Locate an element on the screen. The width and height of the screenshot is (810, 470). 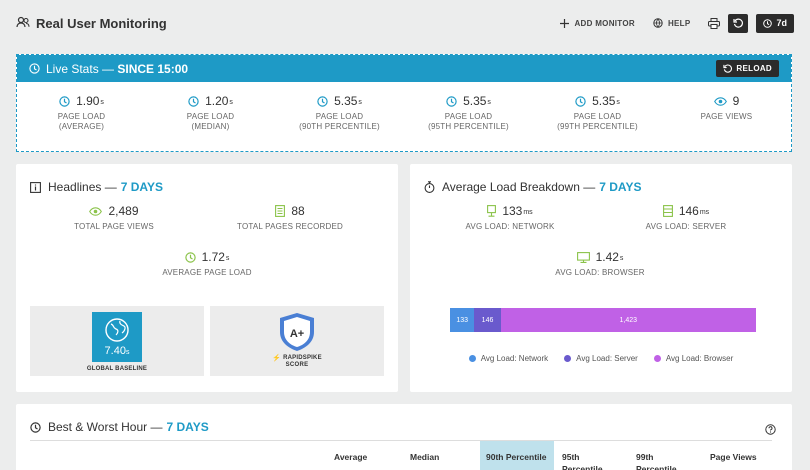
bar-segment-avg-load-server: 146 is located at coordinates (487, 320).